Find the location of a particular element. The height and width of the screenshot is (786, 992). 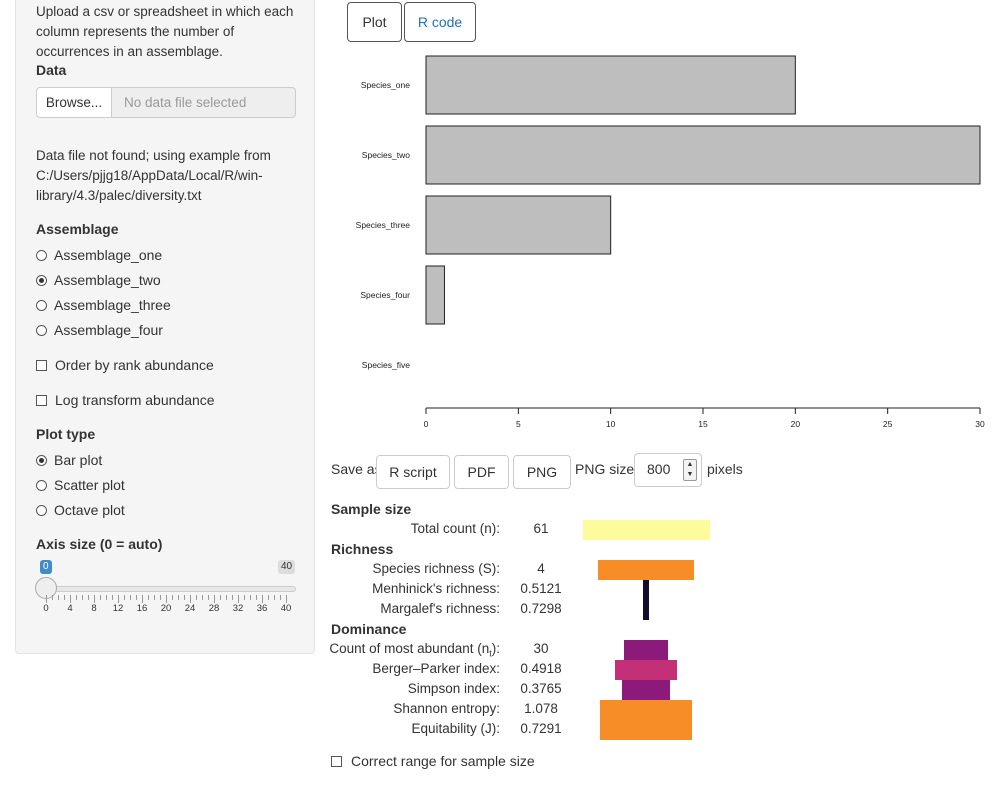

file-name-display: No data file selected is located at coordinates (204, 102).